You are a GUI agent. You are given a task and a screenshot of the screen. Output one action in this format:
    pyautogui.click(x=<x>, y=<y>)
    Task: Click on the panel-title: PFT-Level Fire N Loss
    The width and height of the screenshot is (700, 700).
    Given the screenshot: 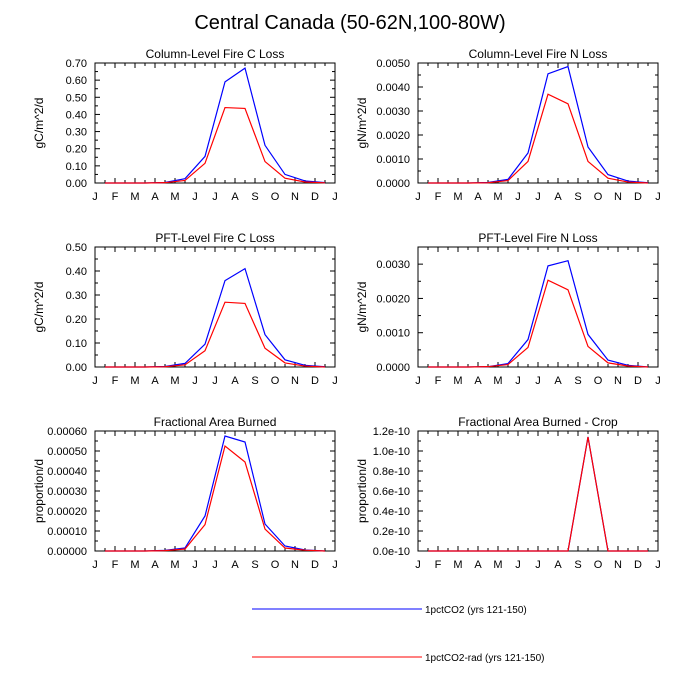 What is the action you would take?
    pyautogui.click(x=537, y=238)
    